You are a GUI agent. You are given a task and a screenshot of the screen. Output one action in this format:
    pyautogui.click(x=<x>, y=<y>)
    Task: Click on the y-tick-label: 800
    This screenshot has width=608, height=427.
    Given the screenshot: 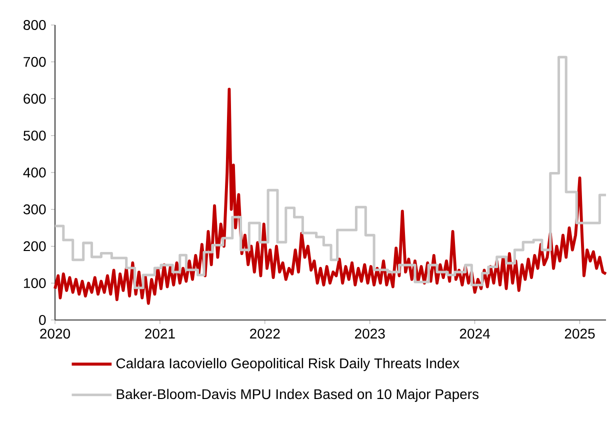 What is the action you would take?
    pyautogui.click(x=35, y=25)
    